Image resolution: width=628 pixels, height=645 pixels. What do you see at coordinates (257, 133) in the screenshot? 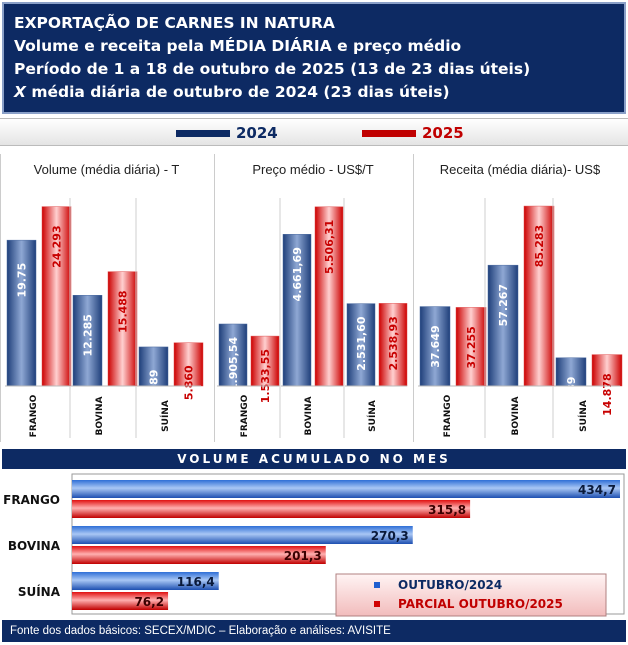
I see `legend-2024-label: 2024` at bounding box center [257, 133].